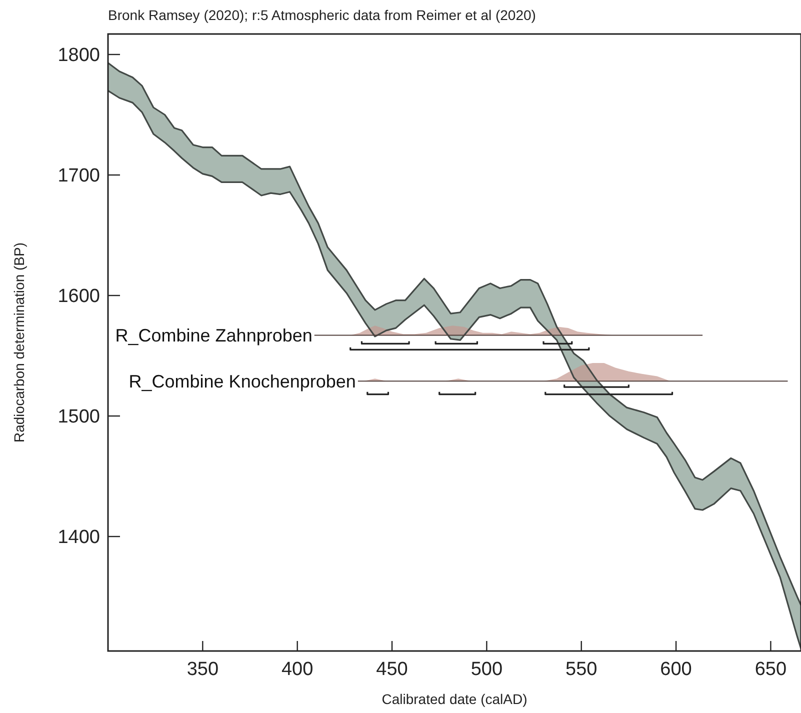 The width and height of the screenshot is (801, 713). What do you see at coordinates (79, 176) in the screenshot?
I see `y-tick-label: 1700` at bounding box center [79, 176].